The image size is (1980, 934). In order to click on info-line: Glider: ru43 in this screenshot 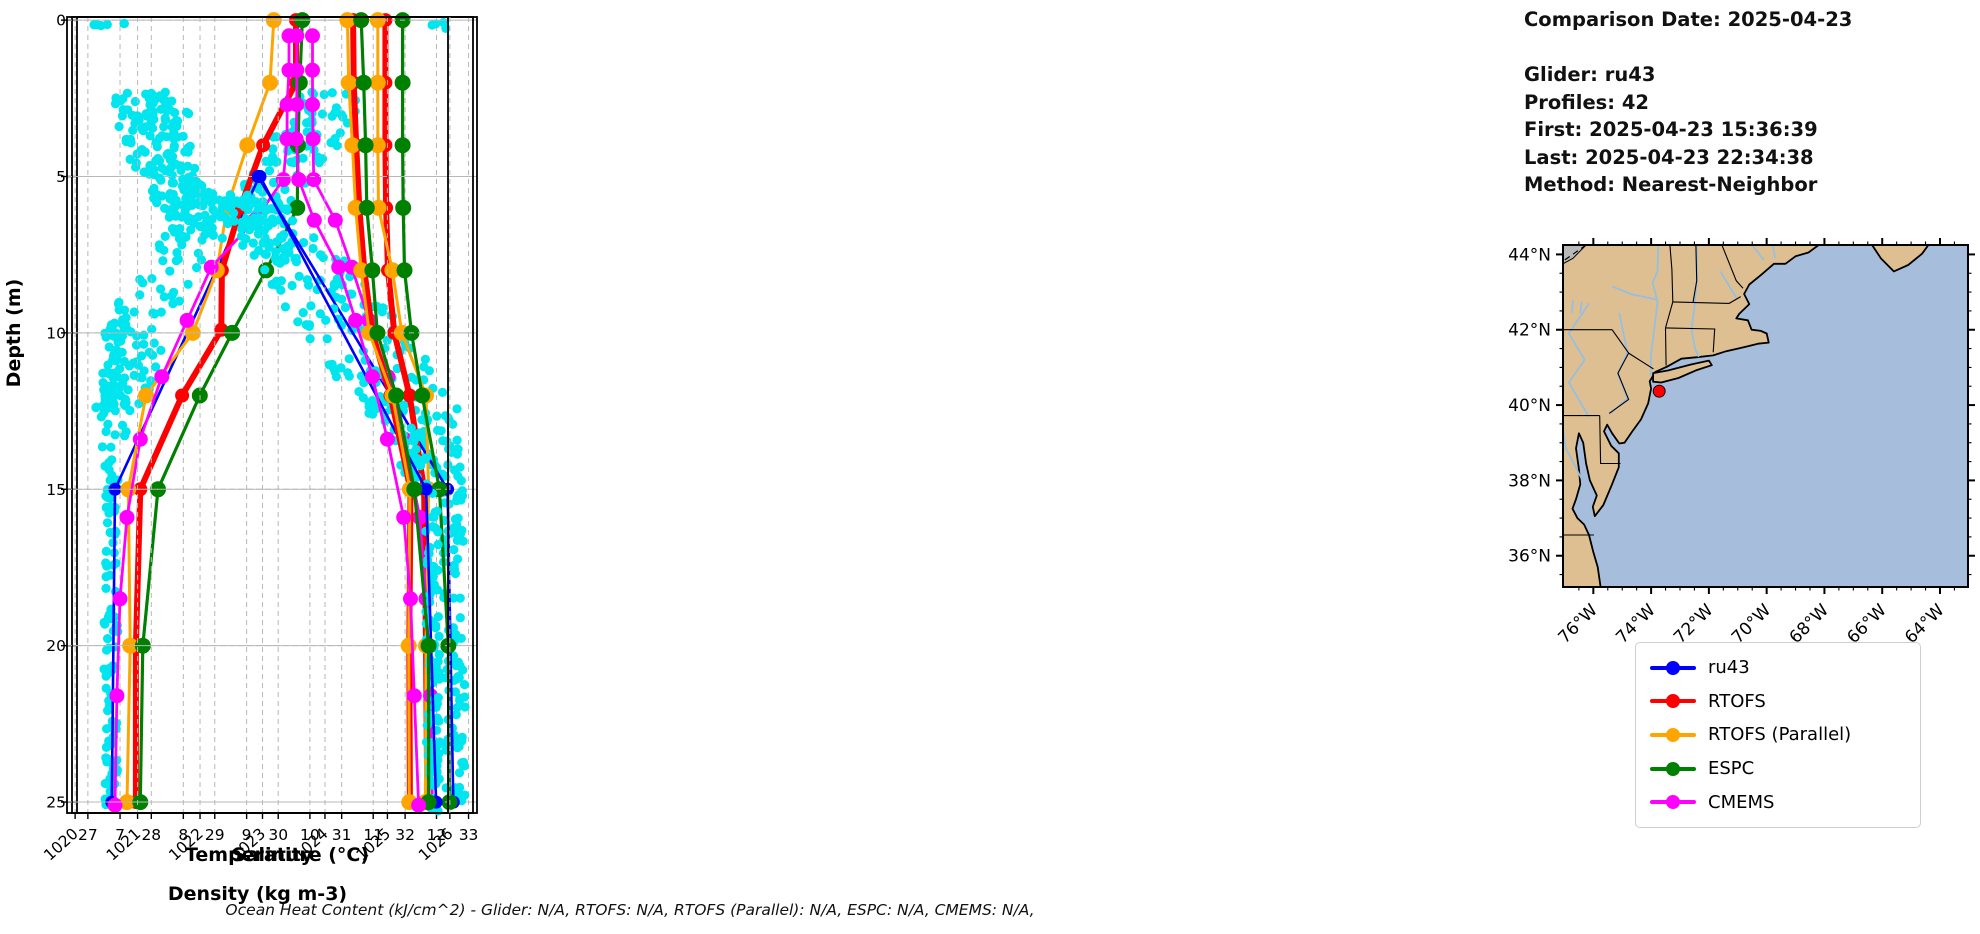, I will do `click(1590, 74)`.